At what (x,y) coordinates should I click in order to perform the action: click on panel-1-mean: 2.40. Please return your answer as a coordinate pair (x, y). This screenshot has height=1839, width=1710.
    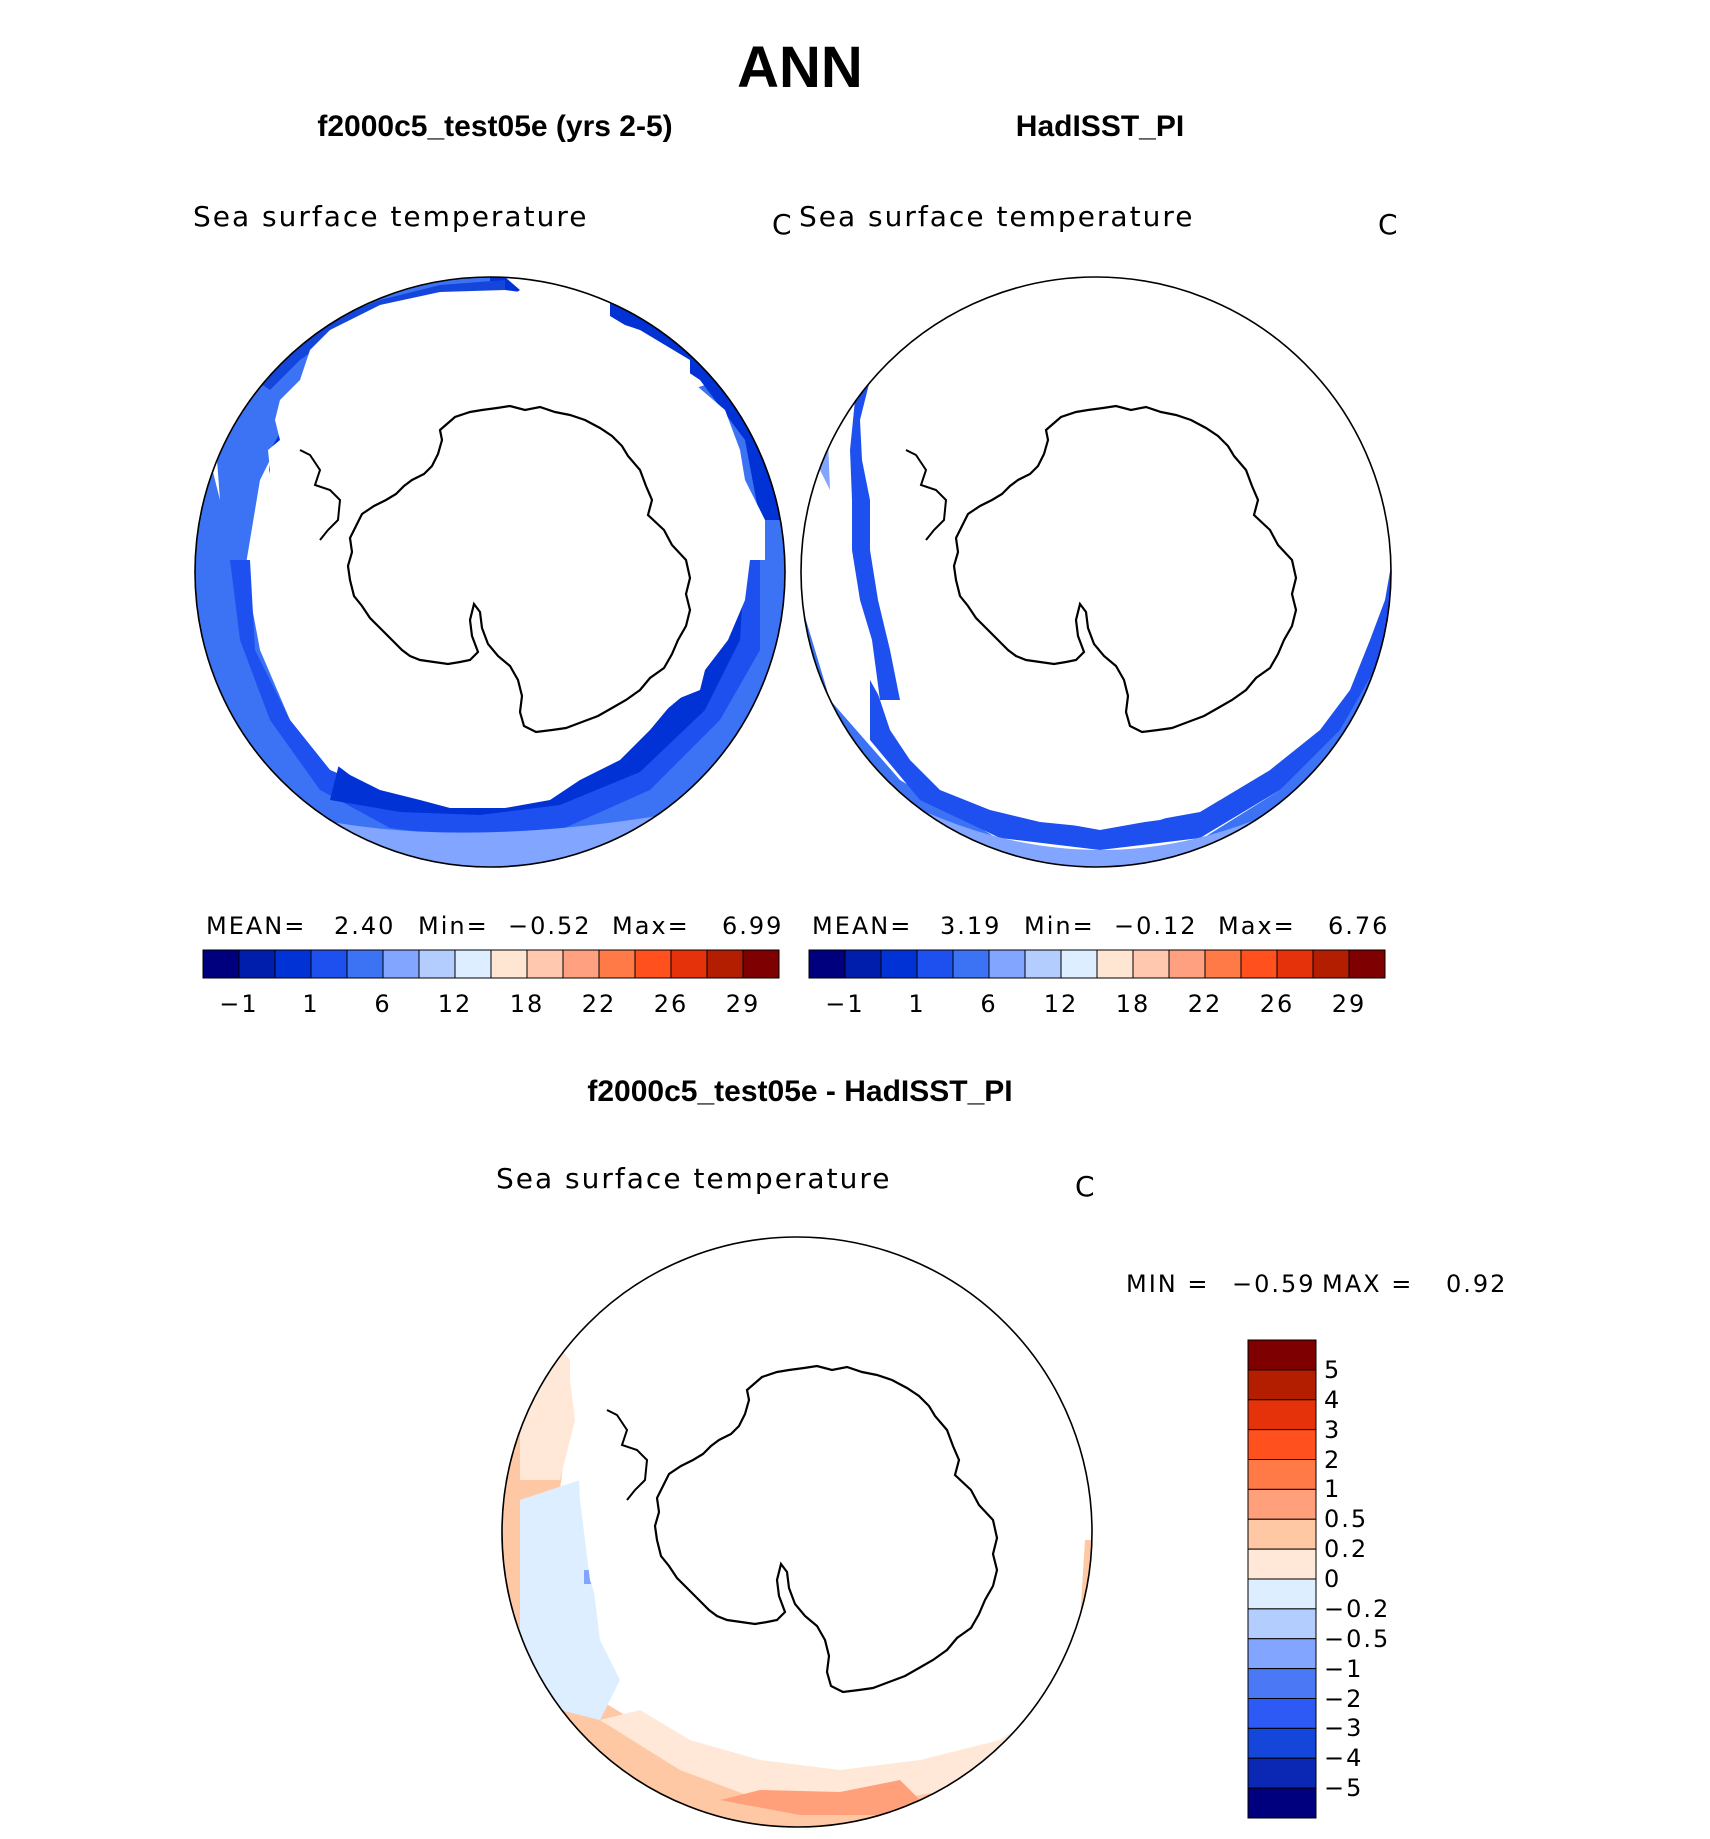
    Looking at the image, I should click on (365, 926).